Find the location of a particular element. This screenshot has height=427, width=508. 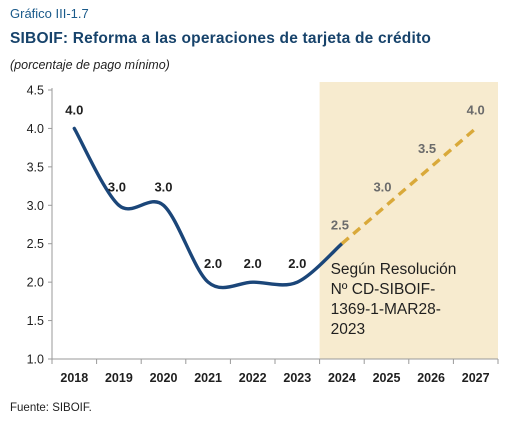

resolution-annotation-line: Según Resolución is located at coordinates (394, 269).